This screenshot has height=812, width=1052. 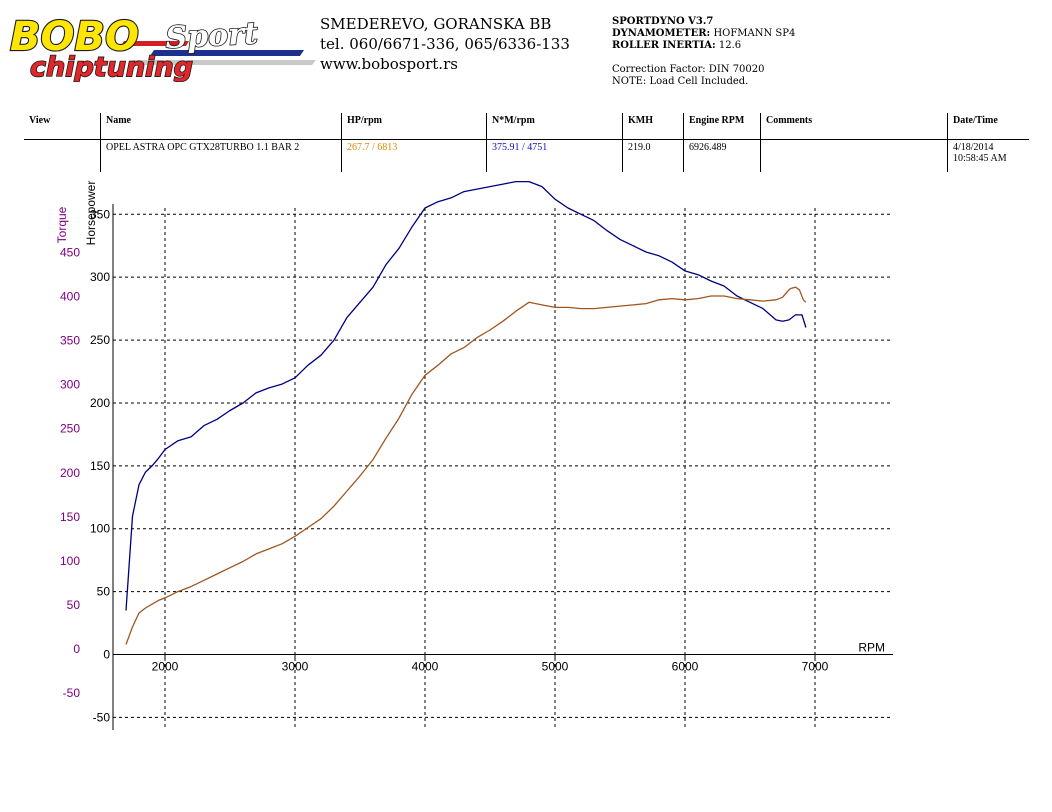 I want to click on header-date-time: Date/Time, so click(x=988, y=126).